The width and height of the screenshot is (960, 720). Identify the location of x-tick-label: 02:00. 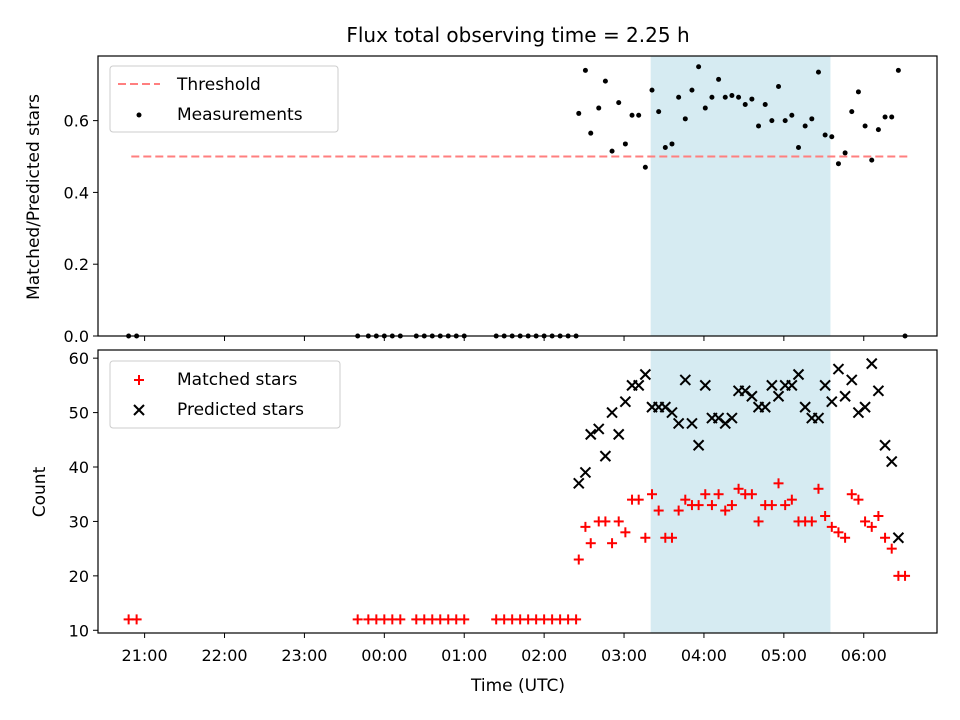
(544, 655).